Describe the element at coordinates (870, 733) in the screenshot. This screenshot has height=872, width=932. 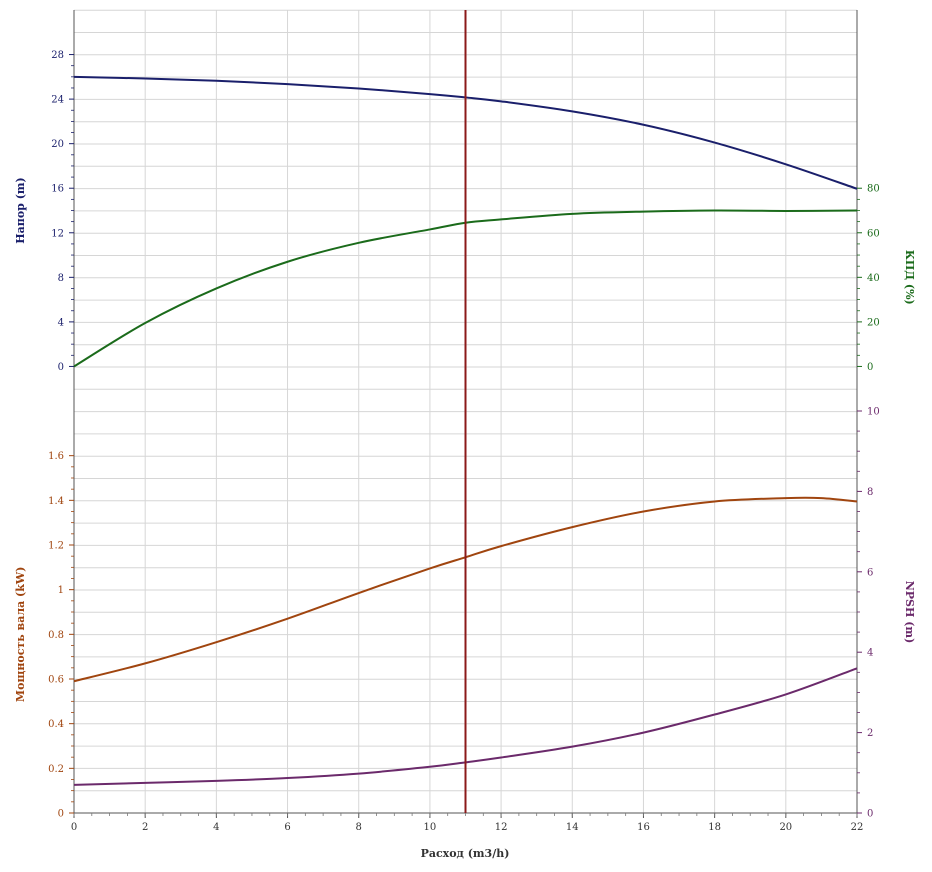
I see `right-axis-tick-label: 2` at that location.